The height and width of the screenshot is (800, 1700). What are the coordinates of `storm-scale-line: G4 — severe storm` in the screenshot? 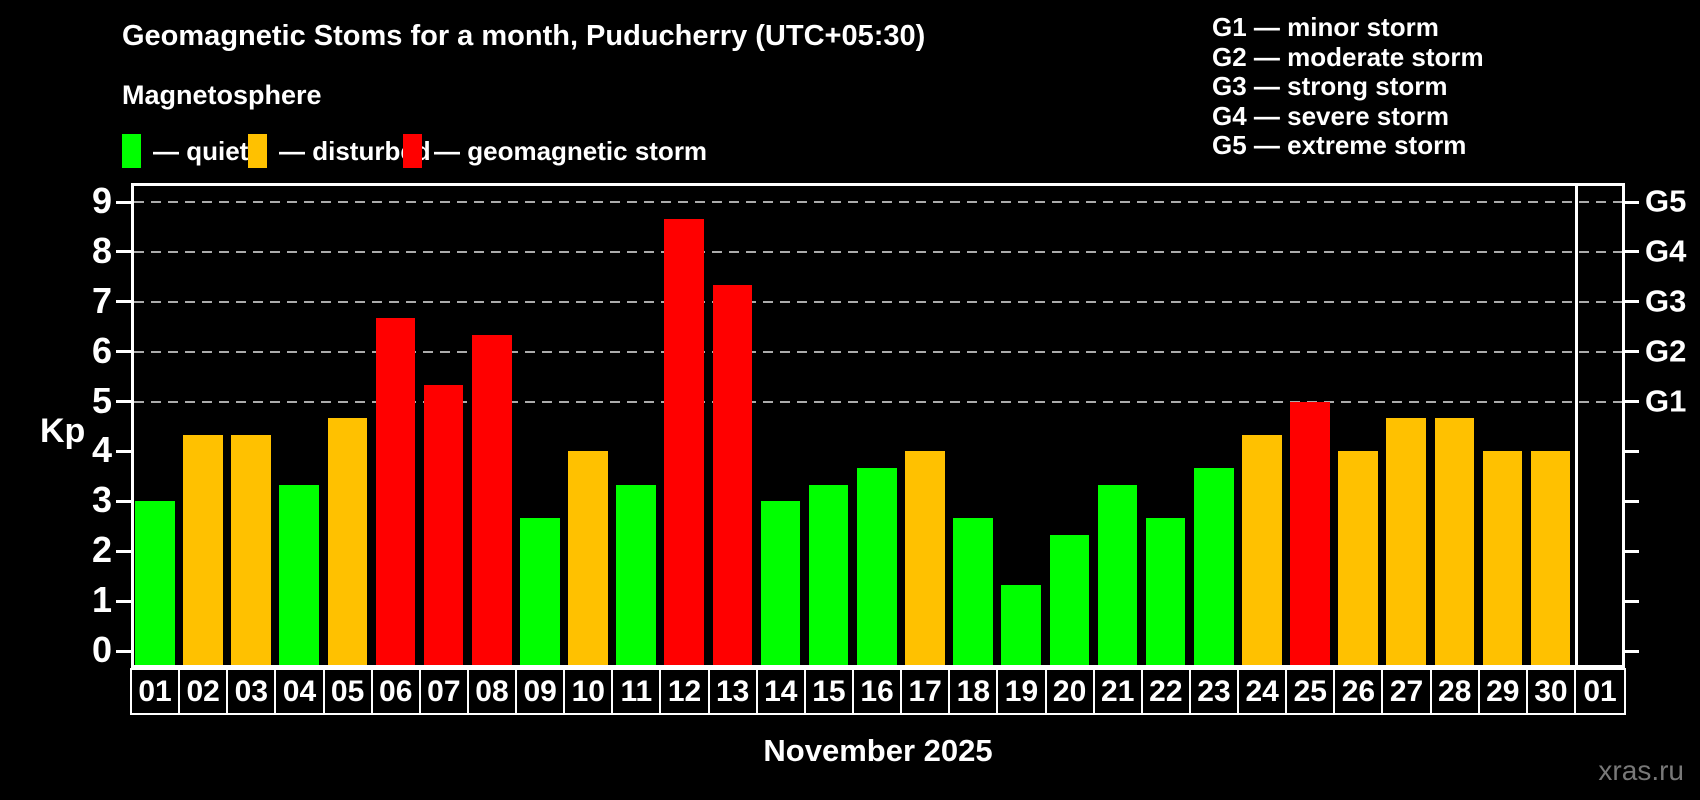 It's located at (1331, 115).